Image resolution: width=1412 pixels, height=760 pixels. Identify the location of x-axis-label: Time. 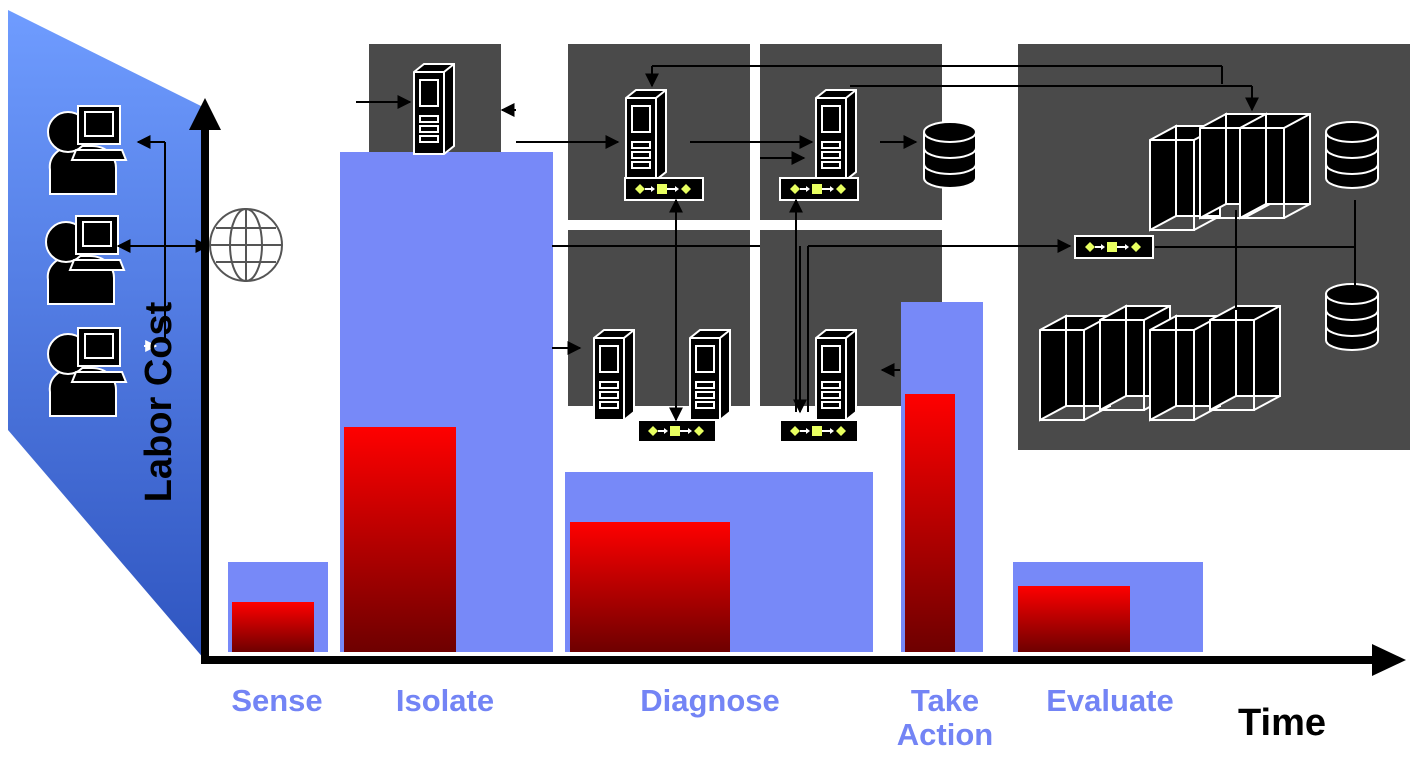
(1282, 723).